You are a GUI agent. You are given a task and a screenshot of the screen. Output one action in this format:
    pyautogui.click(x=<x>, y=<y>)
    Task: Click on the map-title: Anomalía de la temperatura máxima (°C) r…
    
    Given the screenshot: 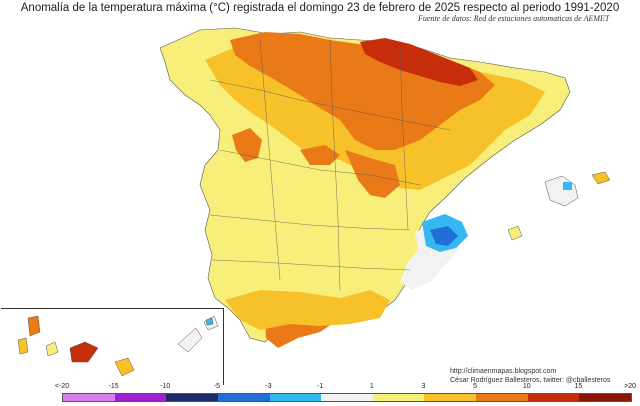 What is the action you would take?
    pyautogui.click(x=320, y=8)
    